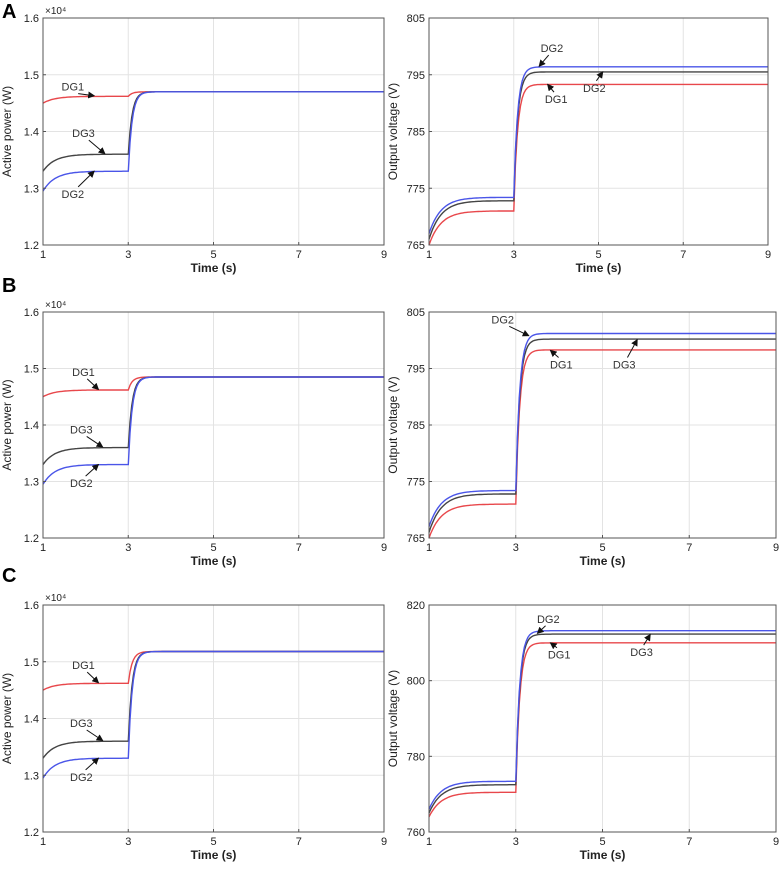 The image size is (782, 869). What do you see at coordinates (416, 606) in the screenshot?
I see `y-tick-label: 820` at bounding box center [416, 606].